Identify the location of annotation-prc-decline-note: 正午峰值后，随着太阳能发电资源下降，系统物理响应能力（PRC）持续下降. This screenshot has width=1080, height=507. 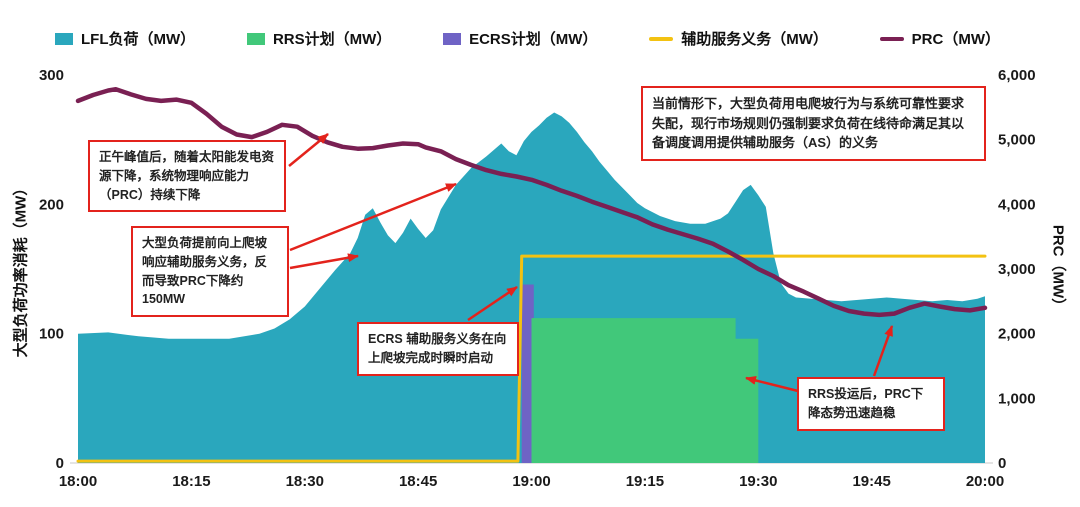
(187, 176).